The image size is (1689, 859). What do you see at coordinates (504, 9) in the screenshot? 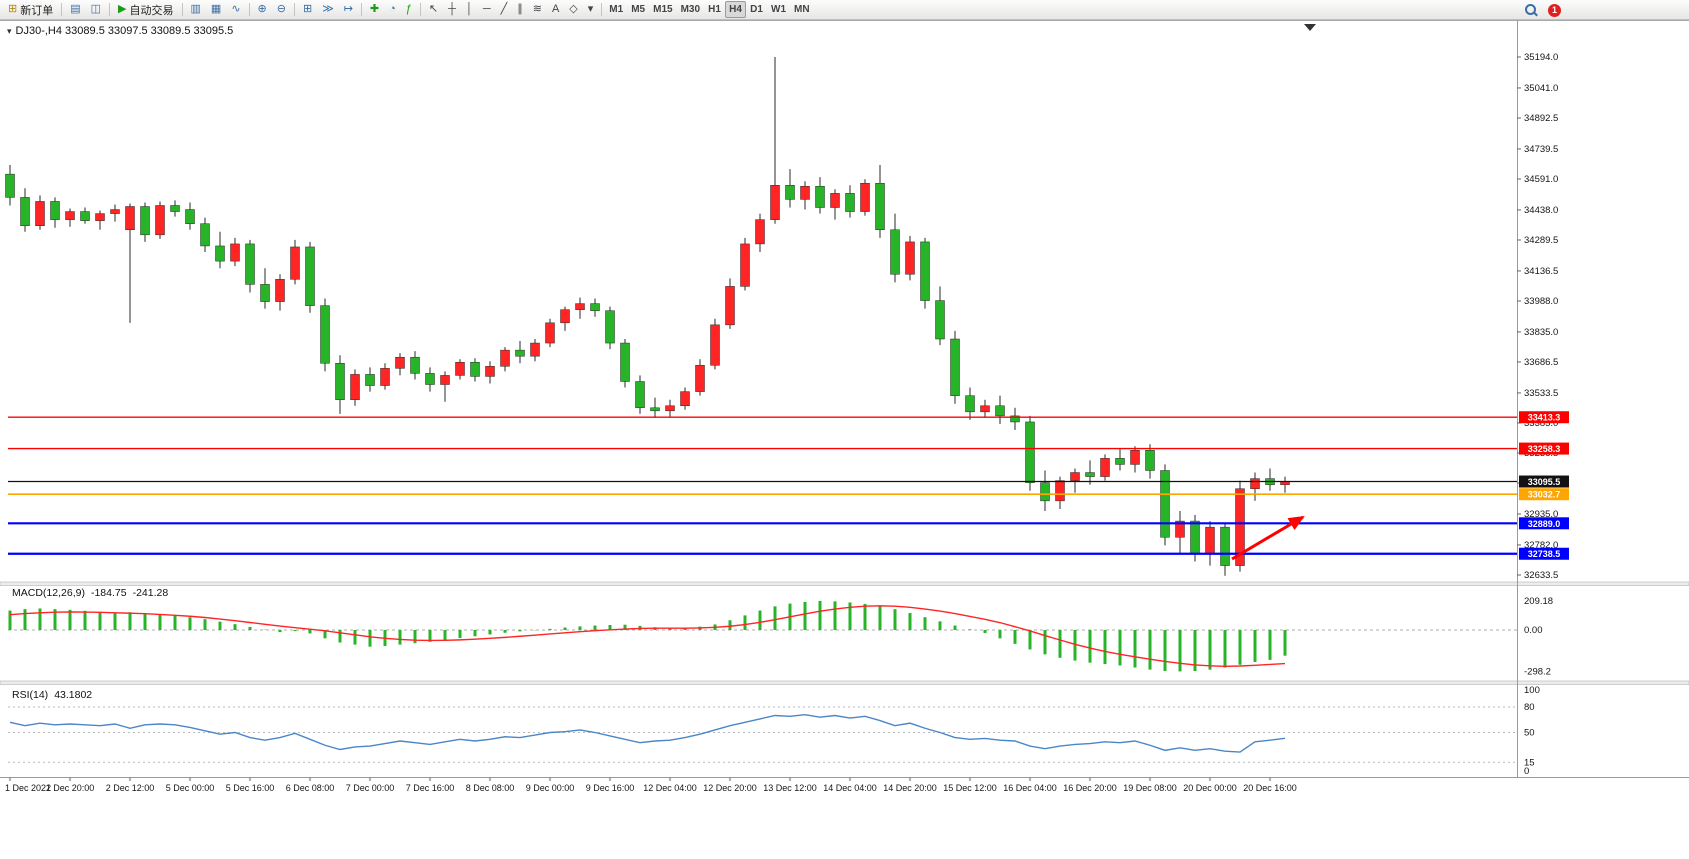
I see `trendline-button: ╱` at bounding box center [504, 9].